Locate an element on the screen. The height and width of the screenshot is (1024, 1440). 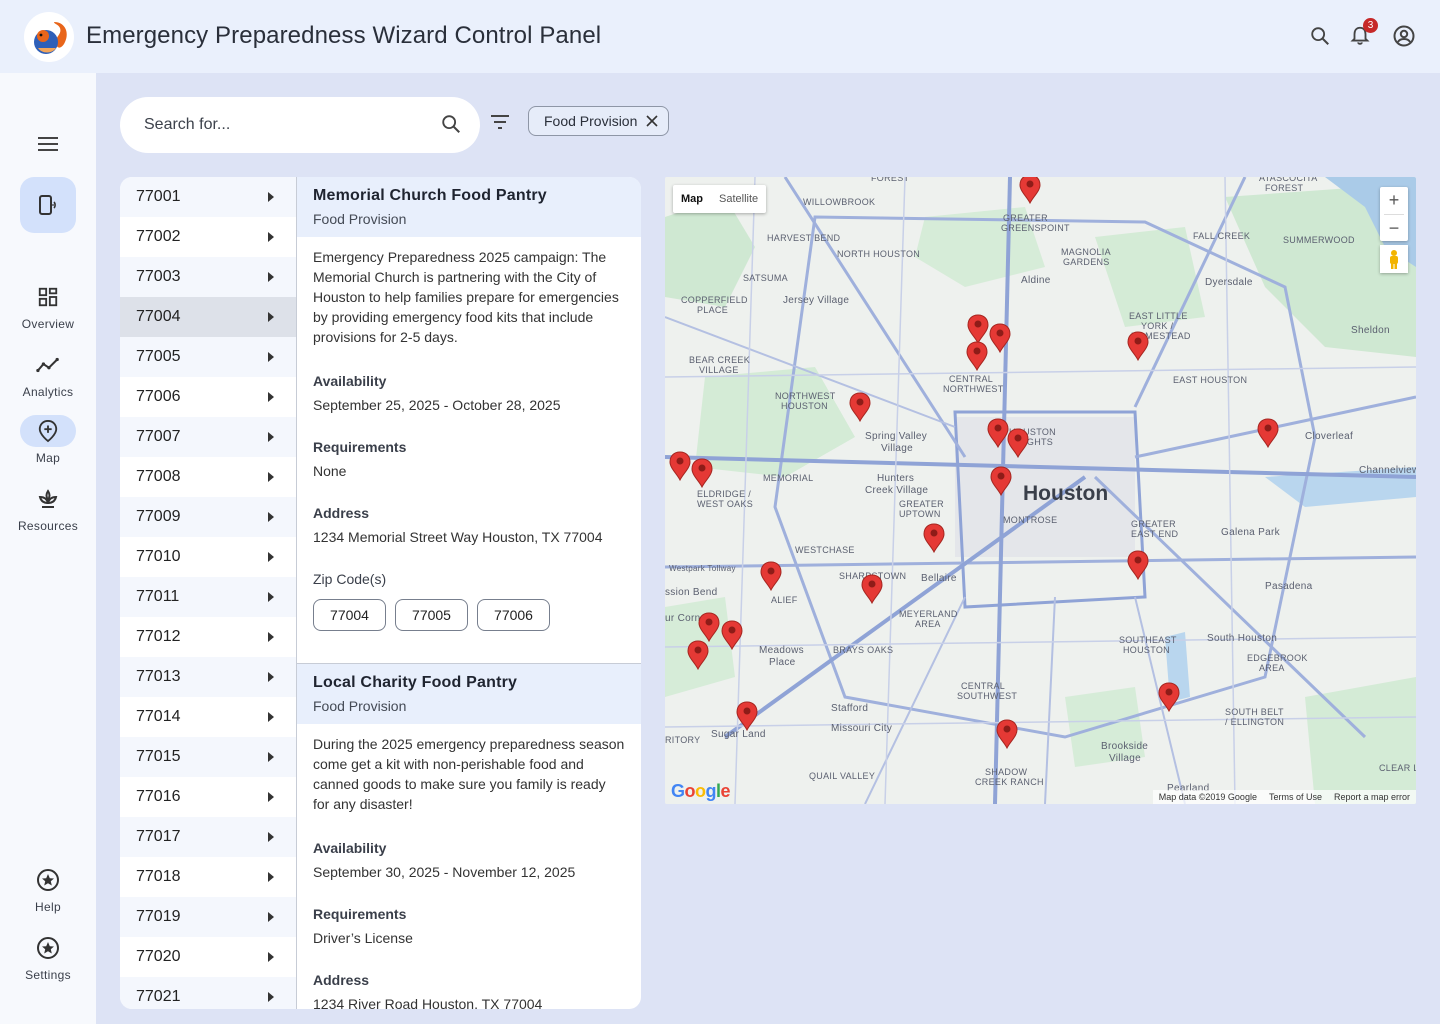
svg-text: WILLOWBROOK is located at coordinates (839, 202).